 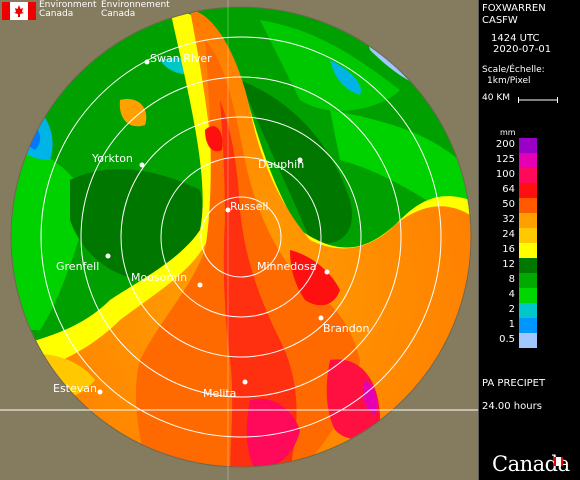 I want to click on svg-text: Brandon, so click(x=346, y=328).